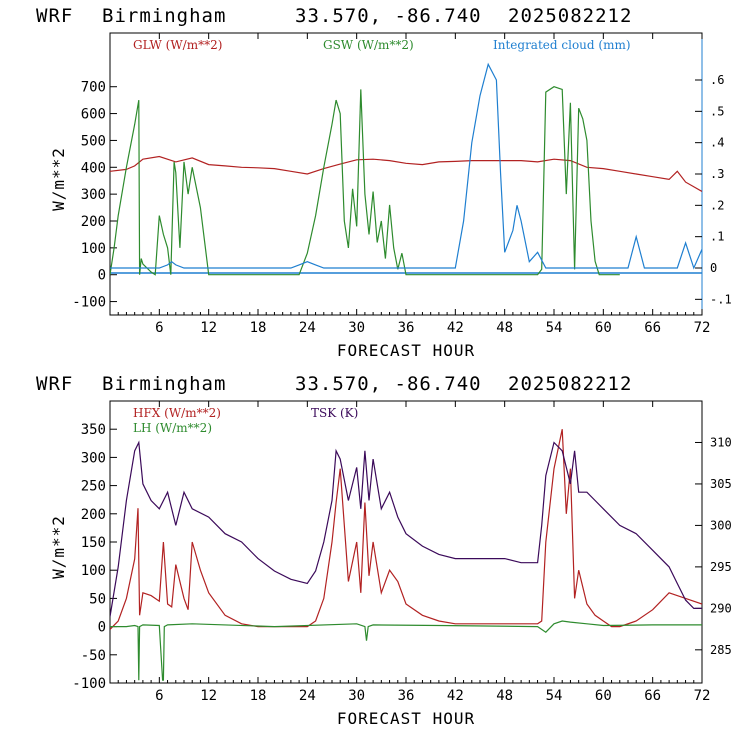 The height and width of the screenshot is (740, 740). I want to click on y2-tick-label: 300, so click(721, 525).